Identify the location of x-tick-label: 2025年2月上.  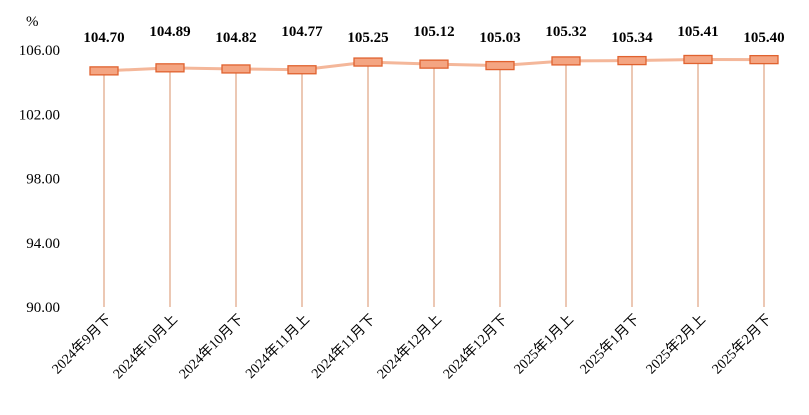
(676, 345).